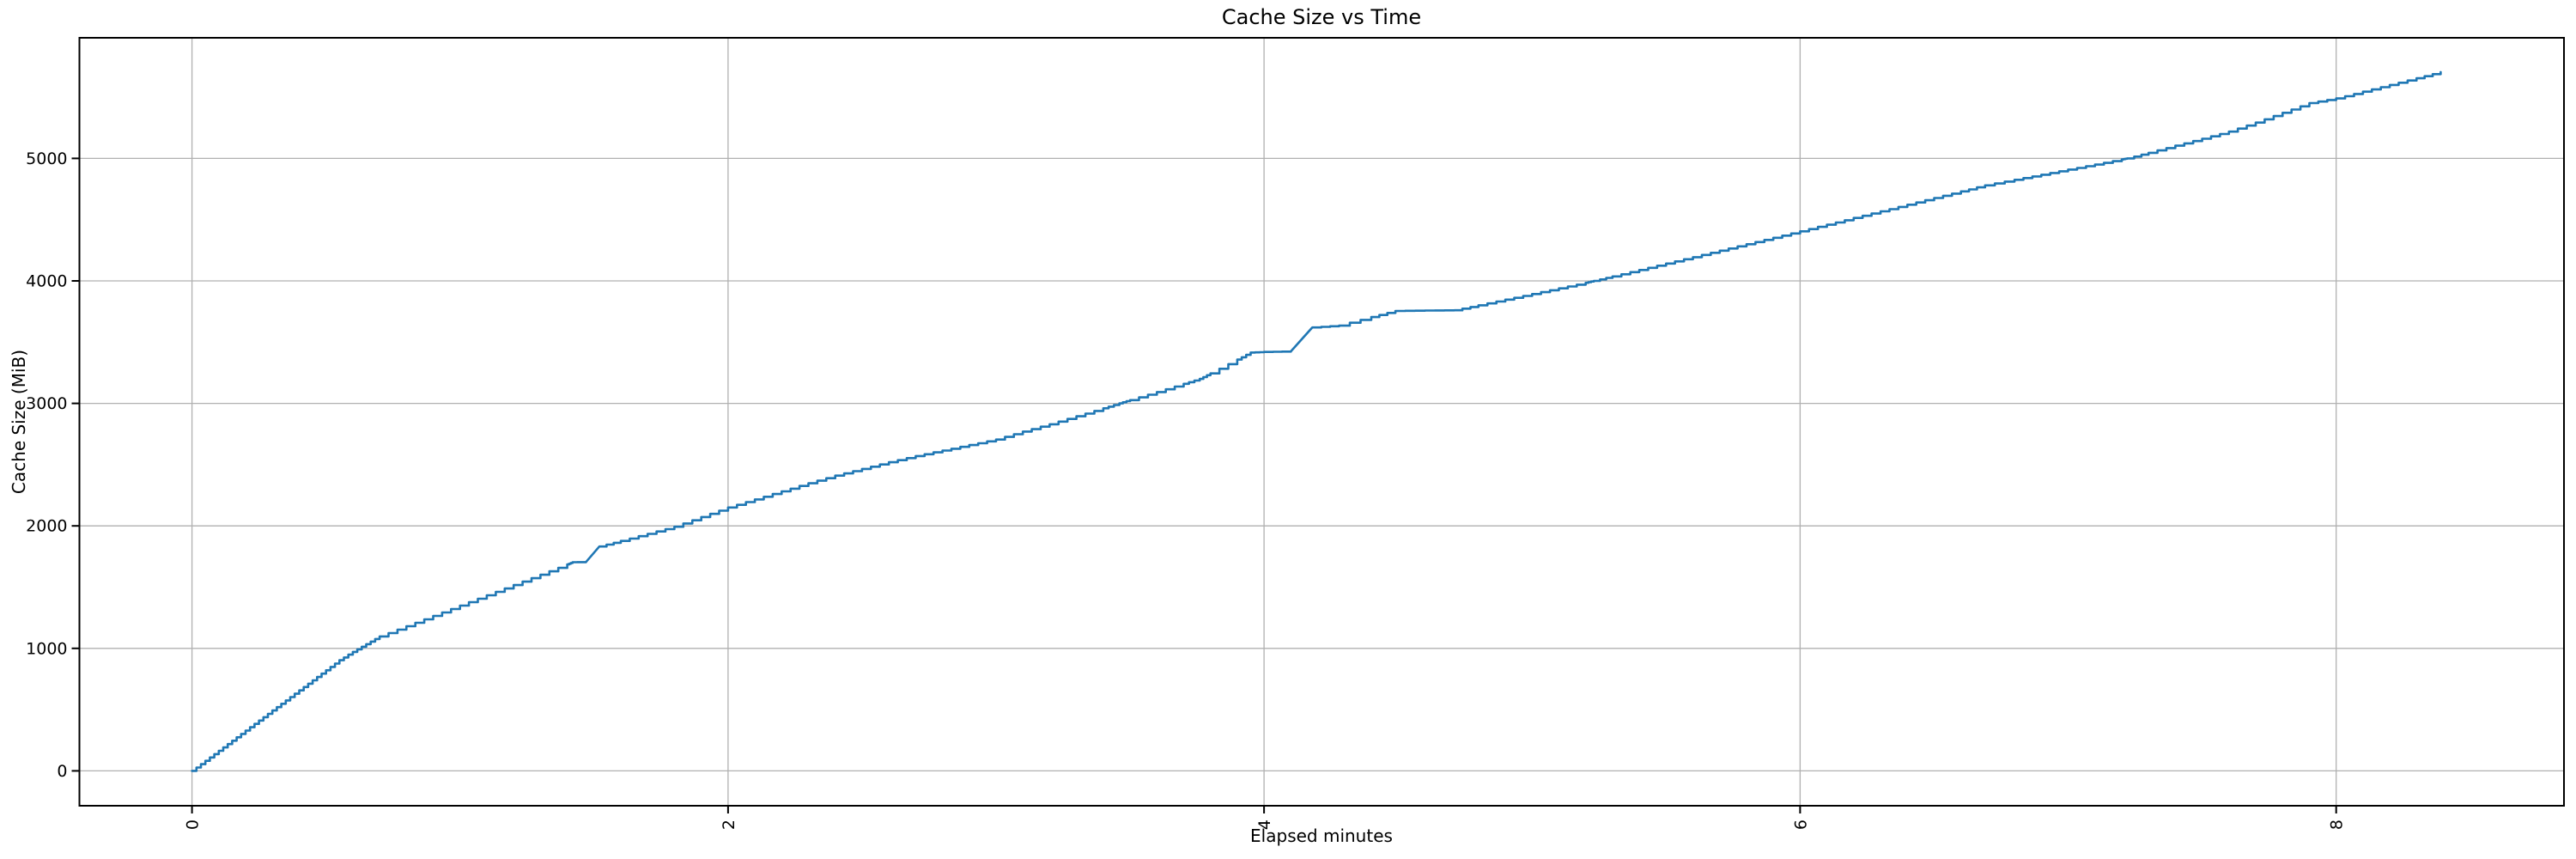 Image resolution: width=2576 pixels, height=859 pixels. Describe the element at coordinates (1321, 17) in the screenshot. I see `chart-title: Cache Size vs Time` at that location.